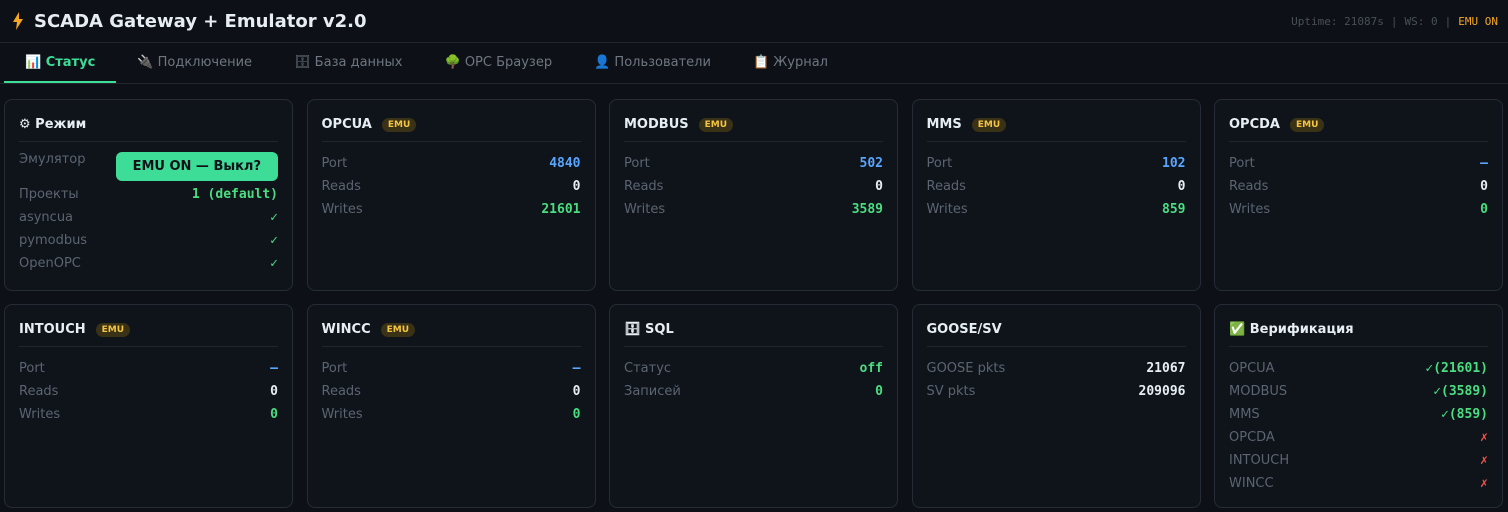 The image size is (1508, 512). Describe the element at coordinates (348, 62) in the screenshot. I see `tab: 🗄 База данных` at that location.